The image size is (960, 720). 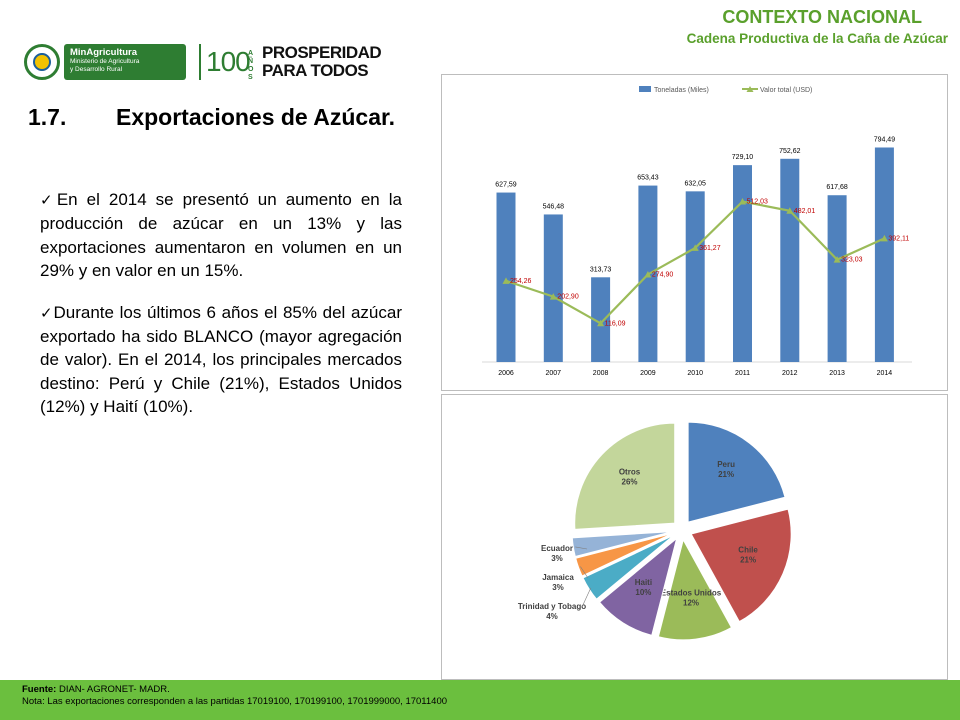 I want to click on line-value-label: 512,03, so click(x=758, y=202).